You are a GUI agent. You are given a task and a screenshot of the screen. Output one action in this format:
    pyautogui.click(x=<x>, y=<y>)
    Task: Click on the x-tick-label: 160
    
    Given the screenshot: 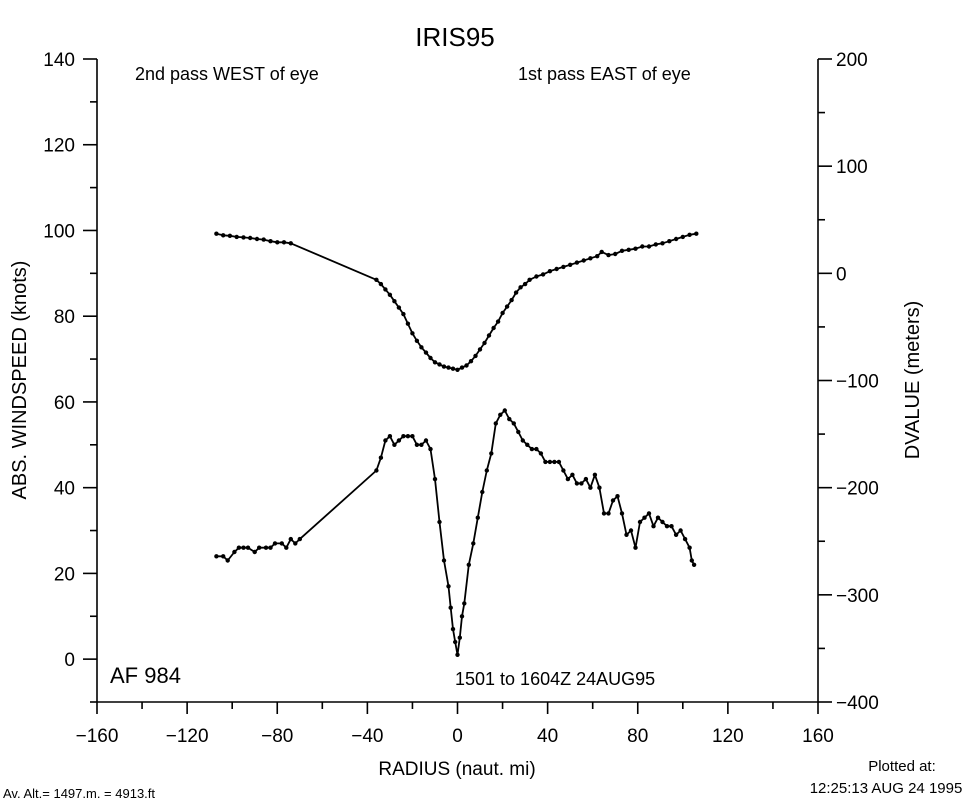 What is the action you would take?
    pyautogui.click(x=818, y=736)
    